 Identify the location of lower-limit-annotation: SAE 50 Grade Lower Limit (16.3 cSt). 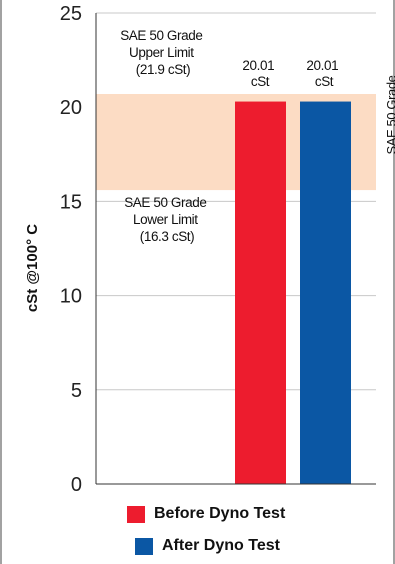
(167, 219).